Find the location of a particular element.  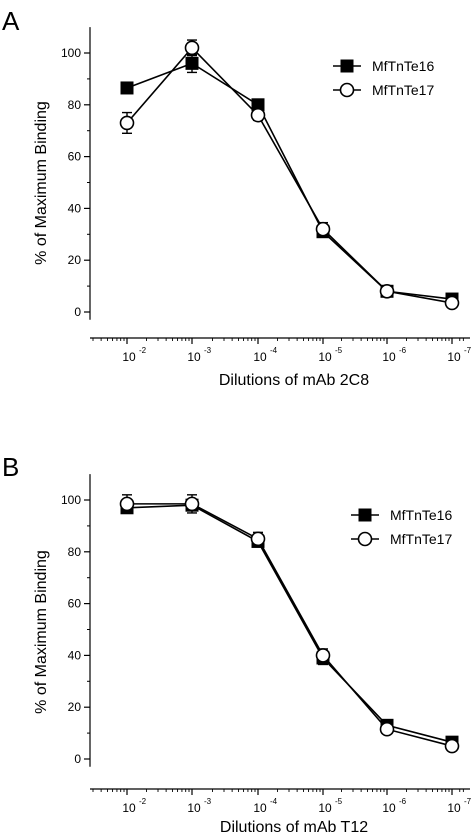

x-axis-title: Dilutions of mAb 2C8 is located at coordinates (294, 380).